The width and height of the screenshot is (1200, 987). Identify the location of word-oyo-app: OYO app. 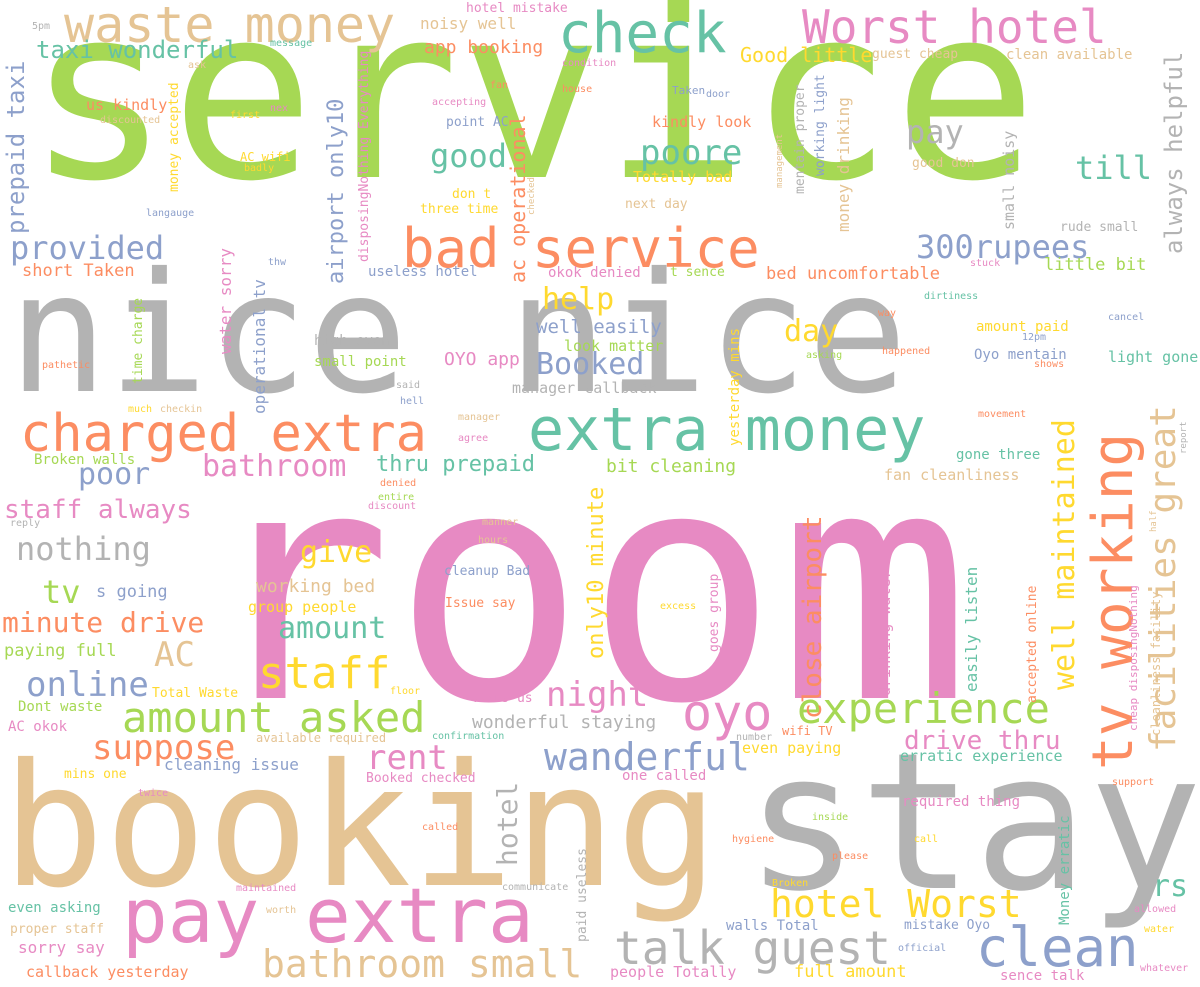
(482, 359).